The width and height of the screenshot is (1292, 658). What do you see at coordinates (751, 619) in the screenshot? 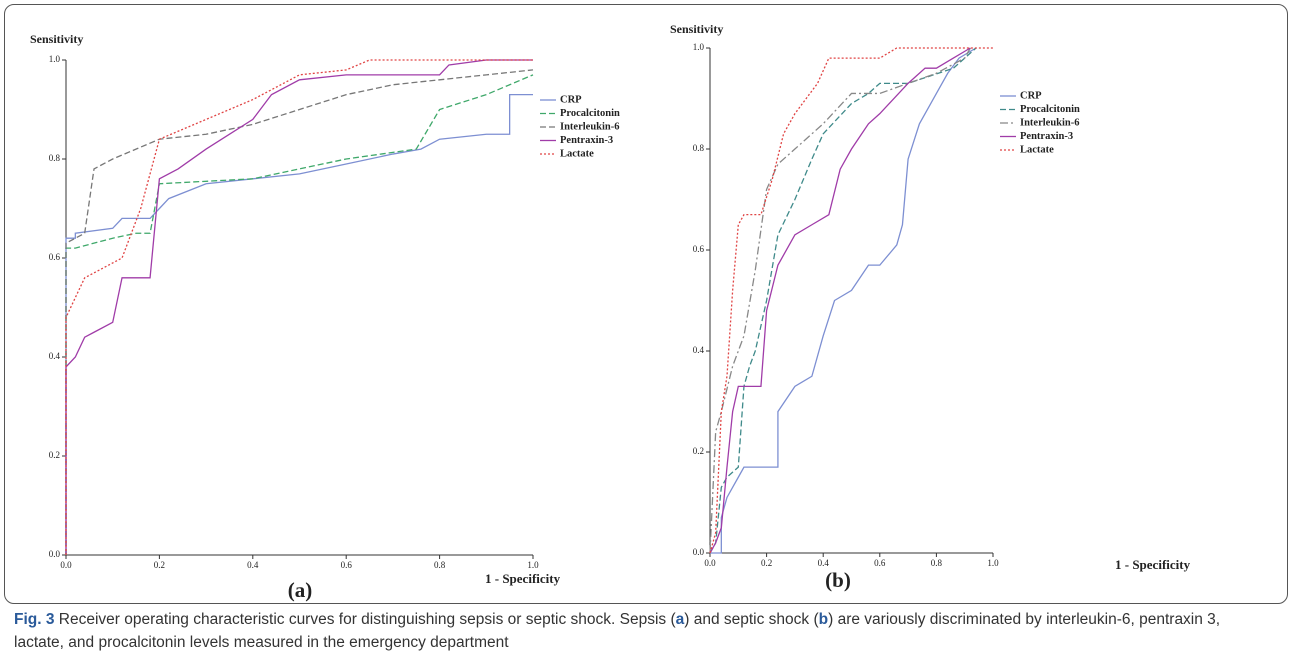
I see `caption-text: ) and septic shock (` at bounding box center [751, 619].